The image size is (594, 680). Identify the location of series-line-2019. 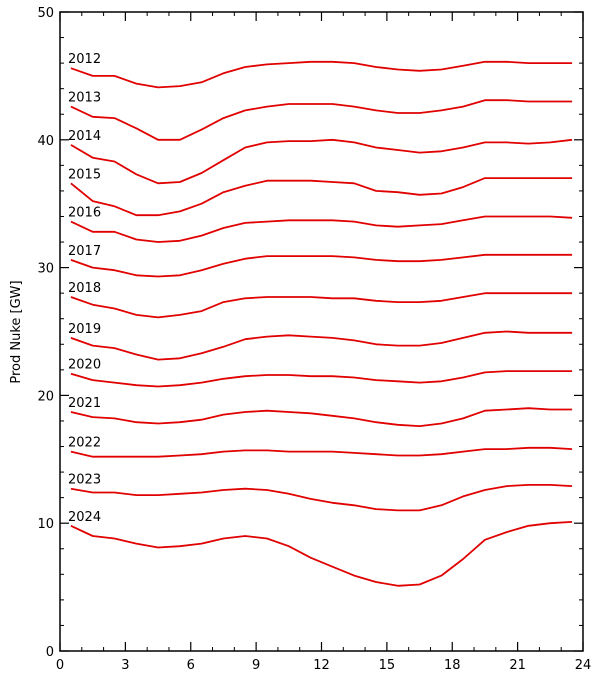
(321, 345).